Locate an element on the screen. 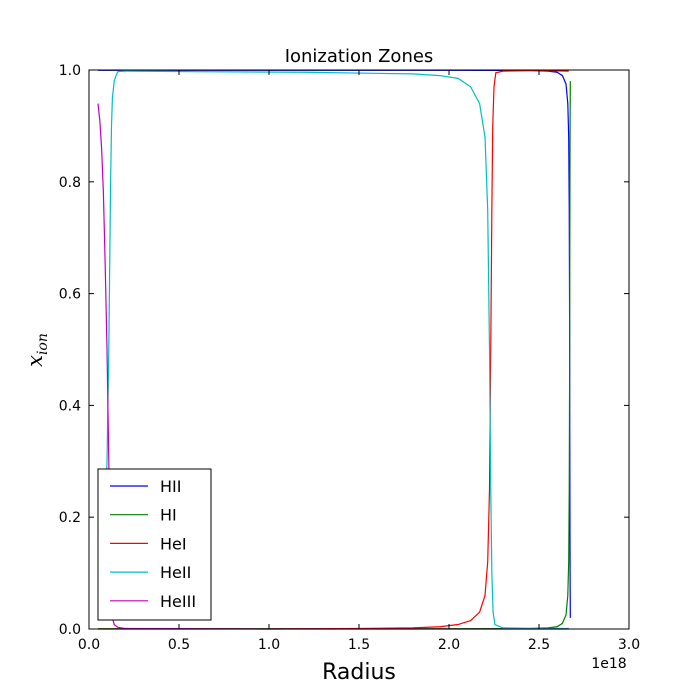 The height and width of the screenshot is (700, 700). legend-label-hei: HeI is located at coordinates (173, 543).